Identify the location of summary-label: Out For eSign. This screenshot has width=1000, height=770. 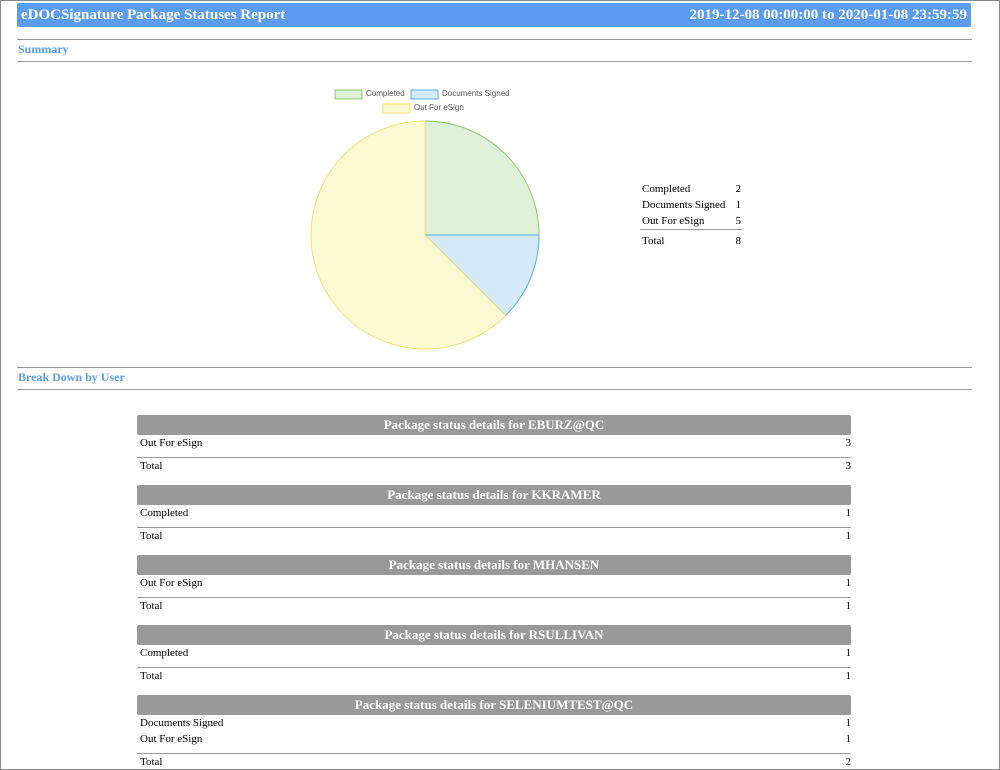
(673, 221).